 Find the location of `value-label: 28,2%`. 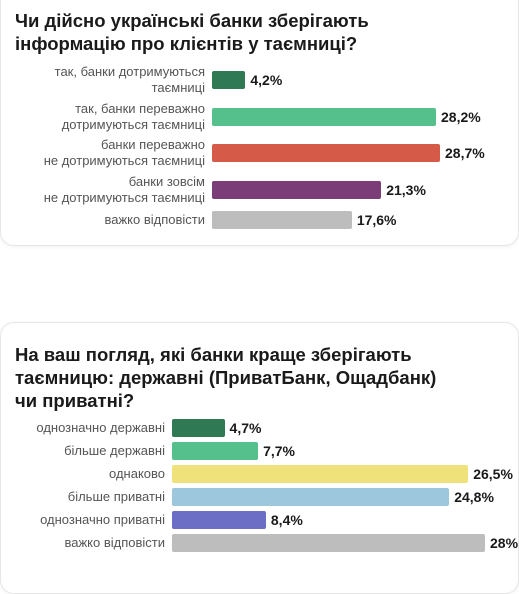

value-label: 28,2% is located at coordinates (461, 117).